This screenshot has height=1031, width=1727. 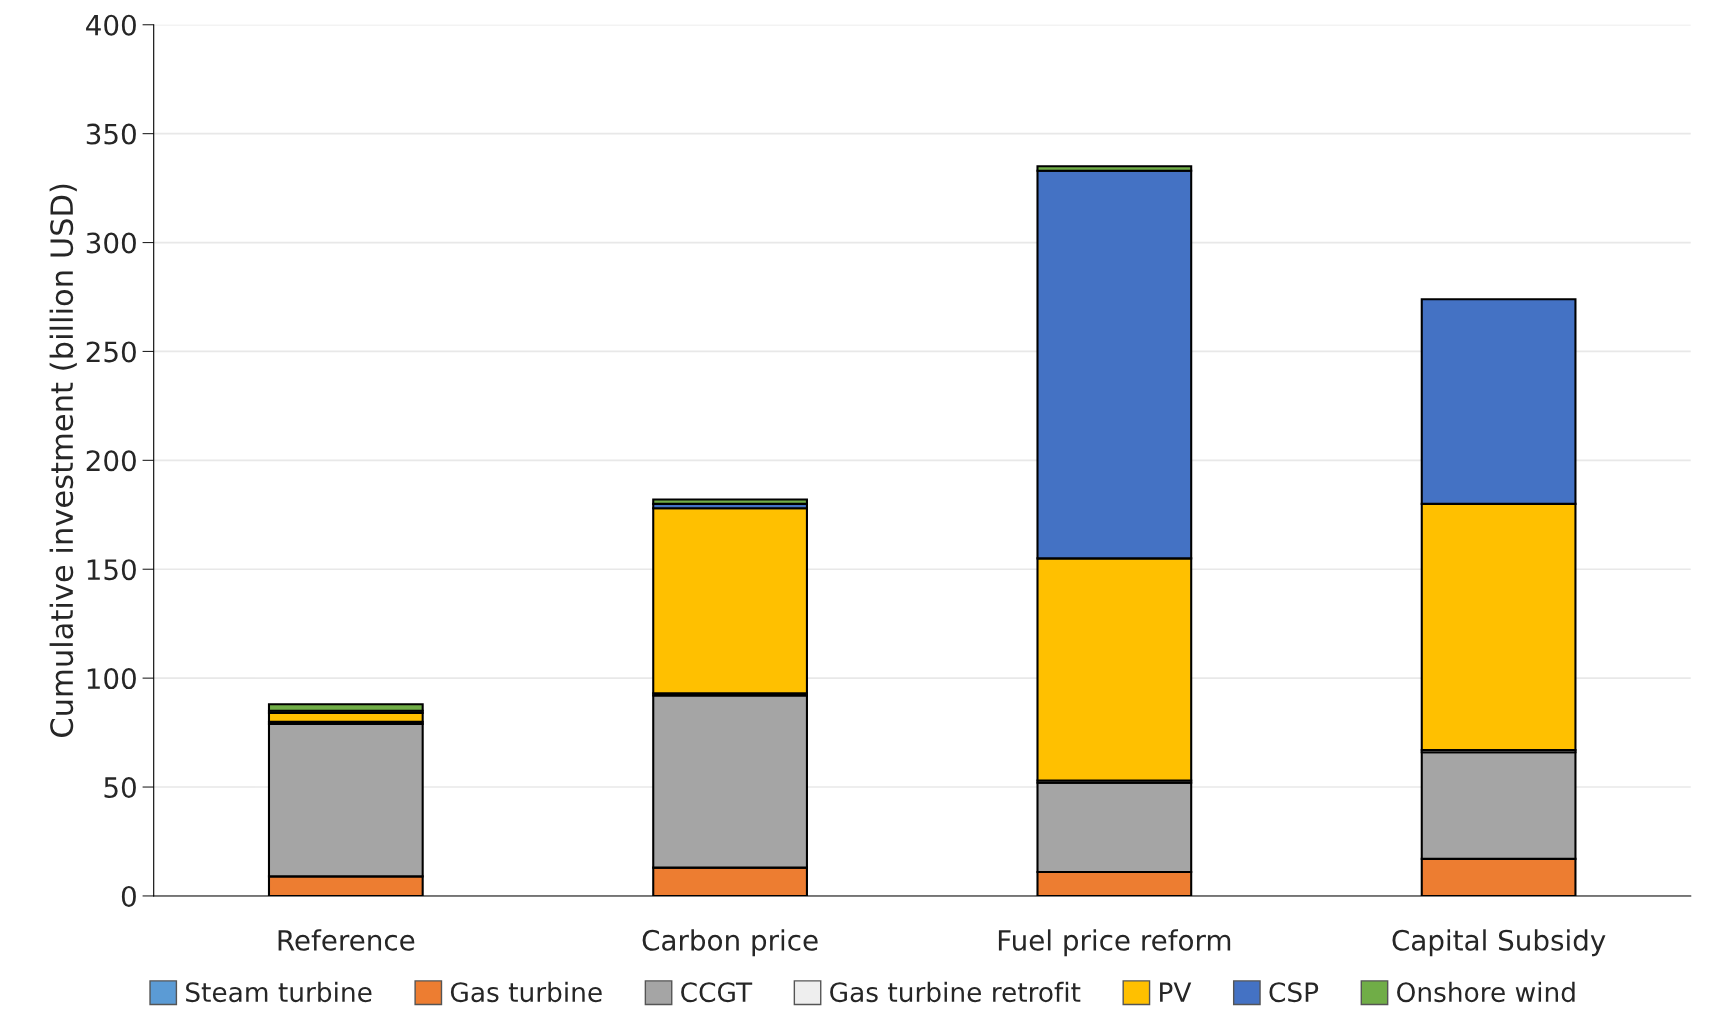 I want to click on x-tick-label: Reference, so click(x=346, y=940).